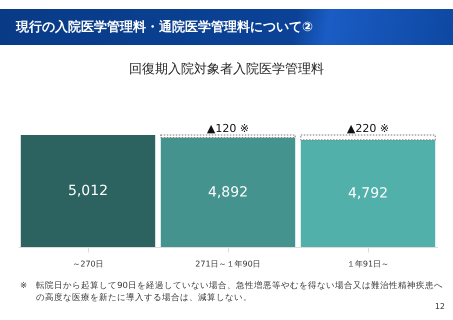  Describe the element at coordinates (368, 128) in the screenshot. I see `data-label: ▲220 ※` at that location.